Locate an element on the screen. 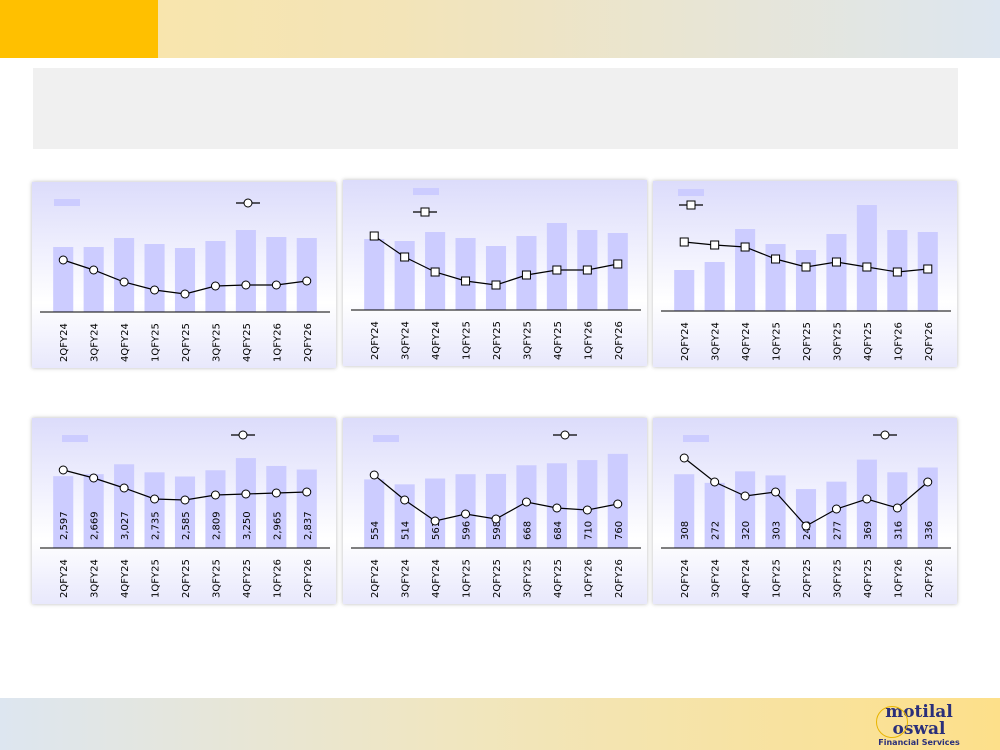 The width and height of the screenshot is (1000, 750). data-label: 2,809 is located at coordinates (216, 525).